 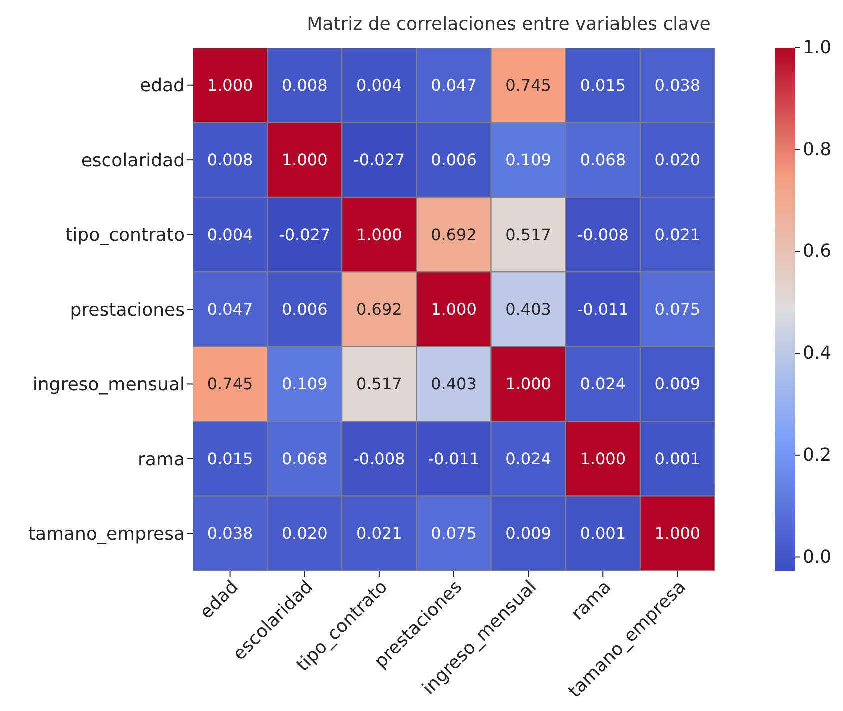 I want to click on y-tick-label: ingreso_mensual, so click(x=108, y=385).